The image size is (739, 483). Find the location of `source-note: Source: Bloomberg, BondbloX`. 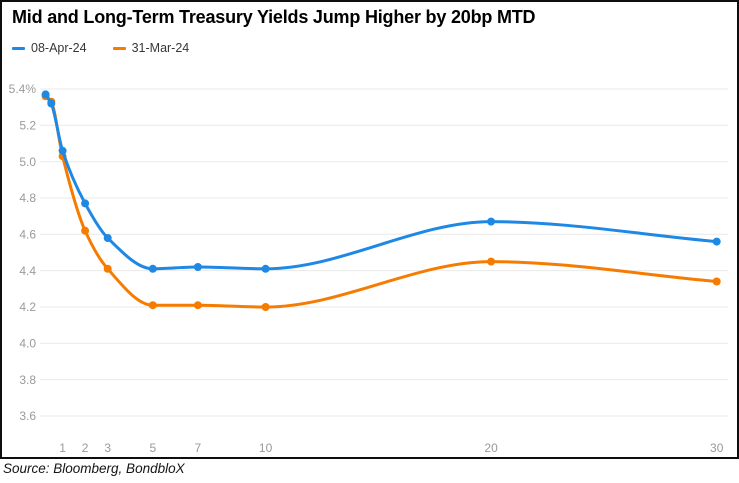

source-note: Source: Bloomberg, BondbloX is located at coordinates (94, 468).